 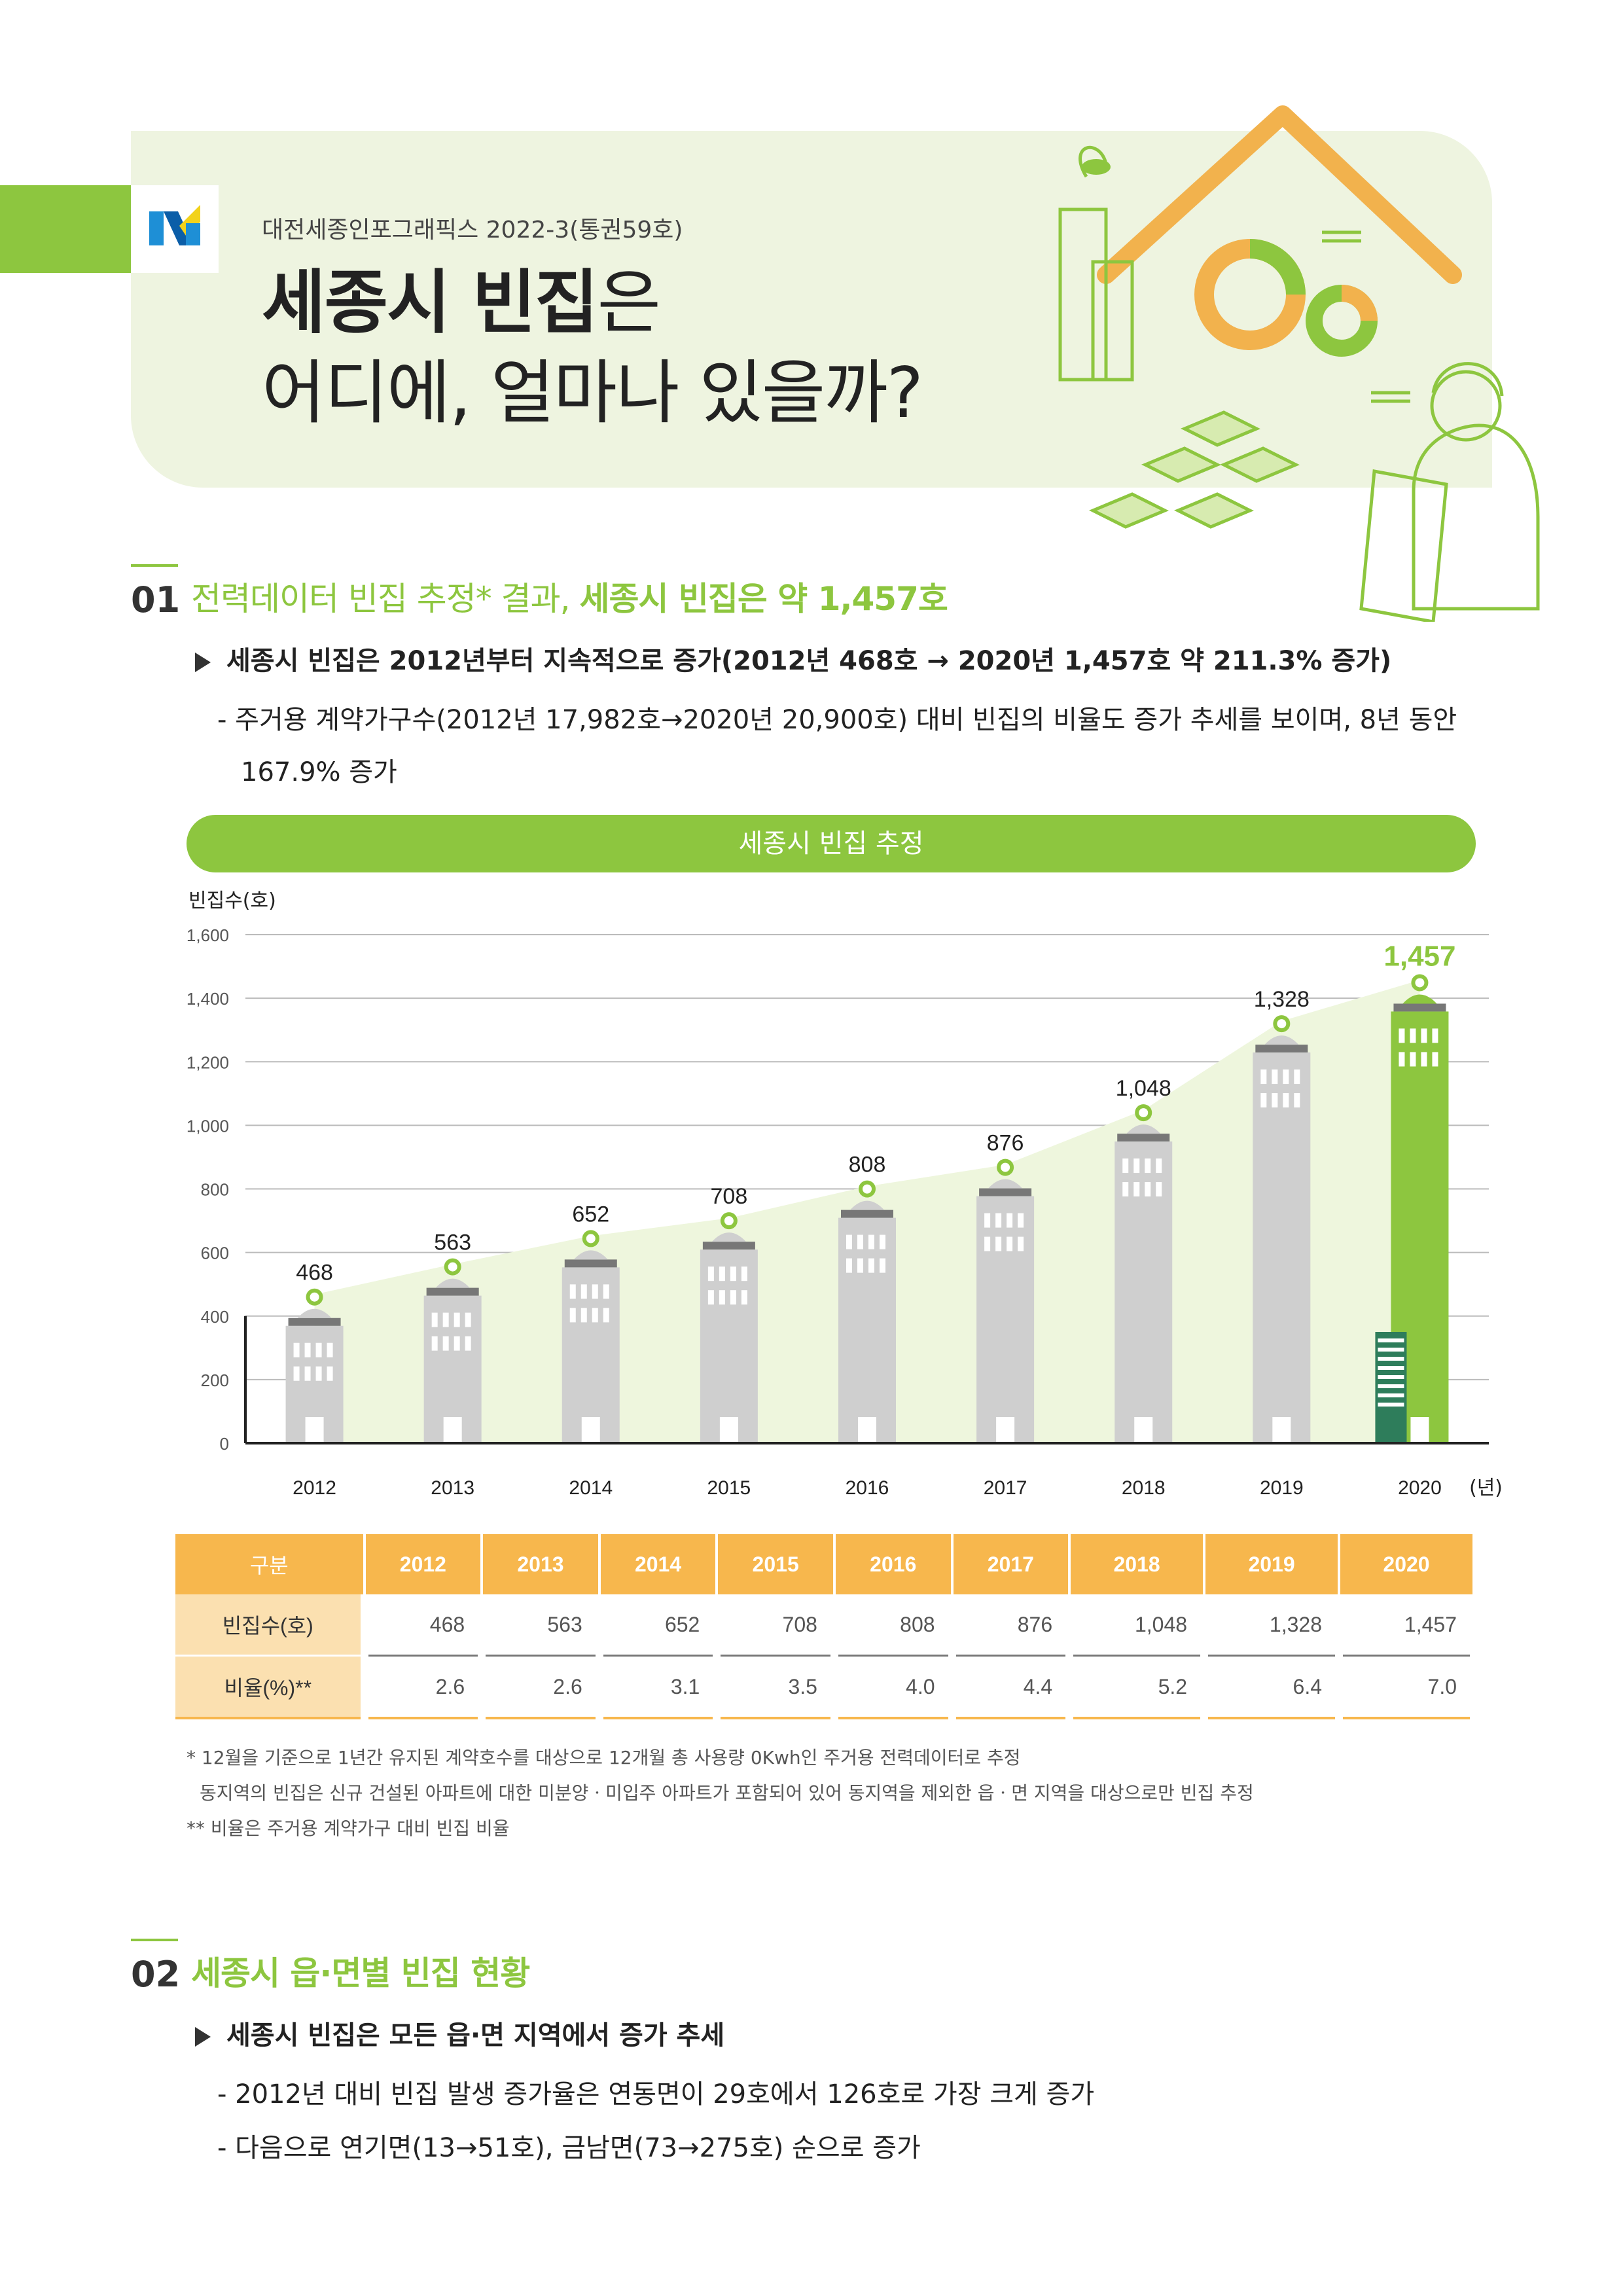 What do you see at coordinates (452, 1242) in the screenshot?
I see `data-label: 563` at bounding box center [452, 1242].